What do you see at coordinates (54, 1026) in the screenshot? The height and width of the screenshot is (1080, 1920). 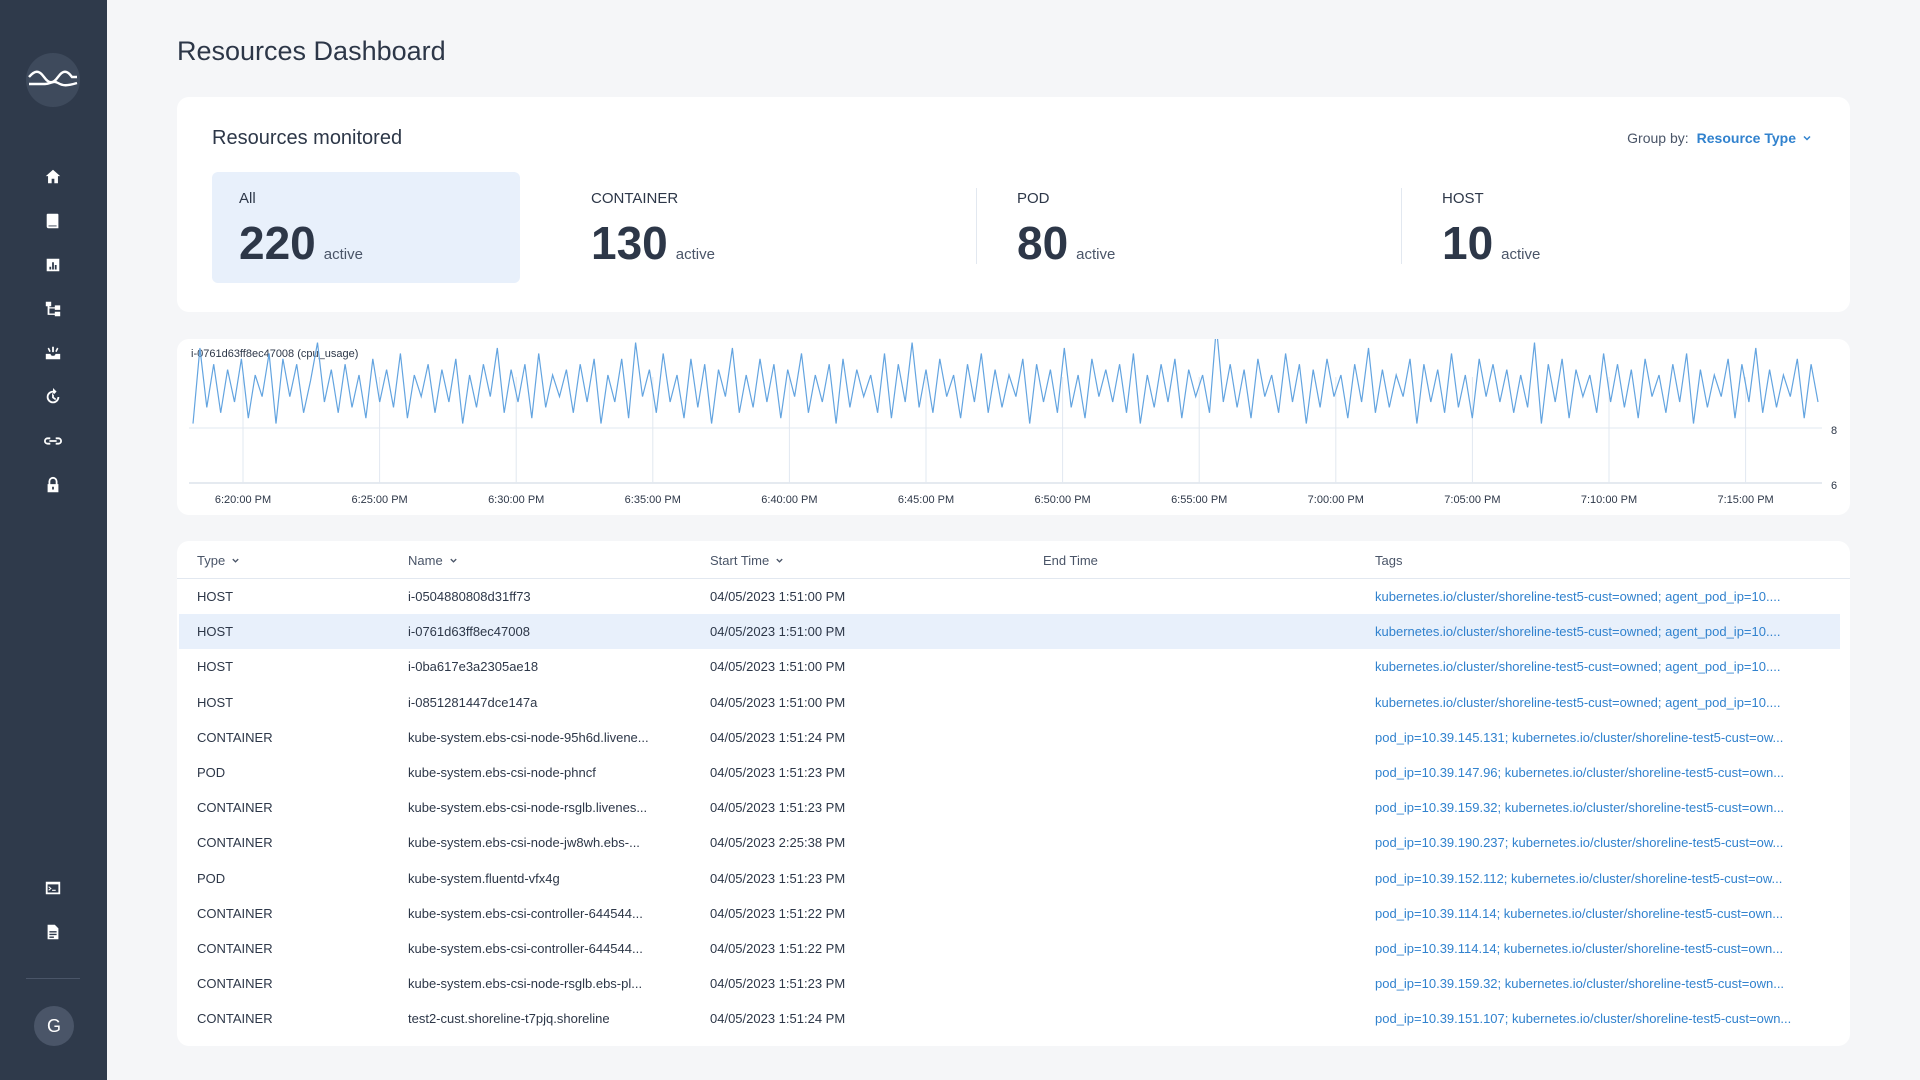 I see `user-avatar: G` at bounding box center [54, 1026].